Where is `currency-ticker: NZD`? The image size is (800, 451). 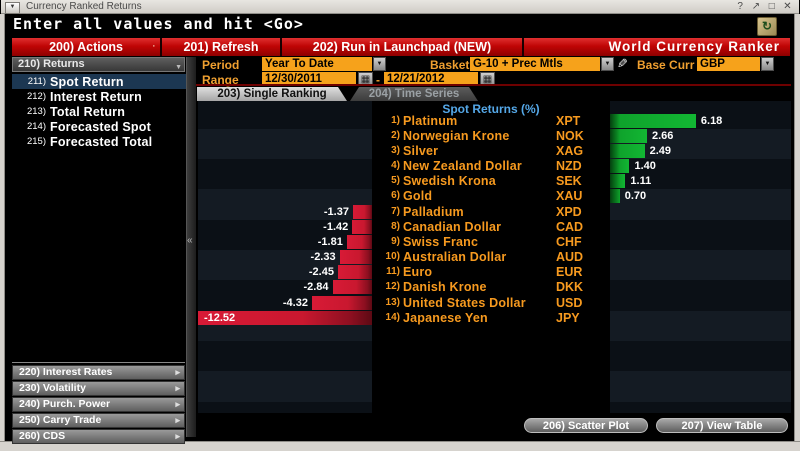 currency-ticker: NZD is located at coordinates (569, 166).